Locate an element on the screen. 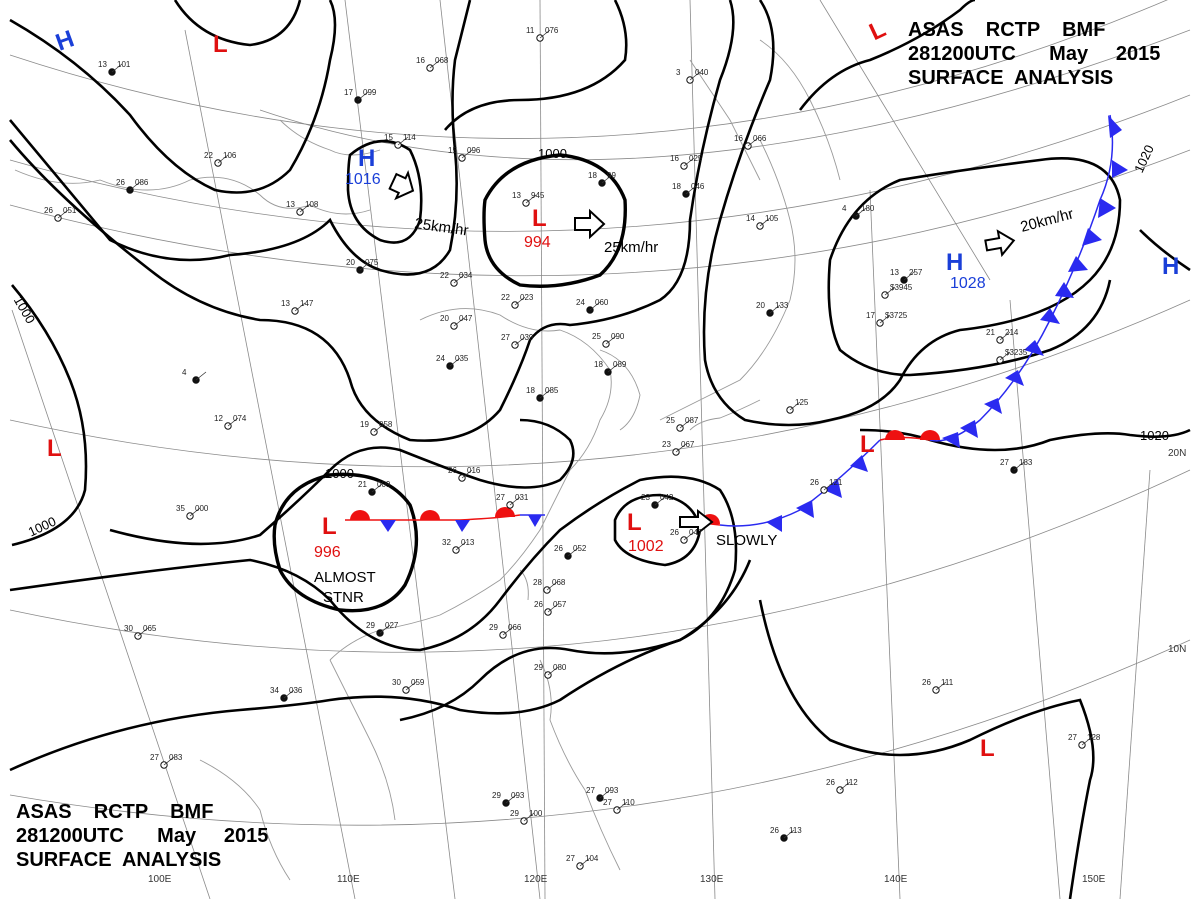 This screenshot has width=1200, height=899. speed-label: ALMOST is located at coordinates (345, 577).